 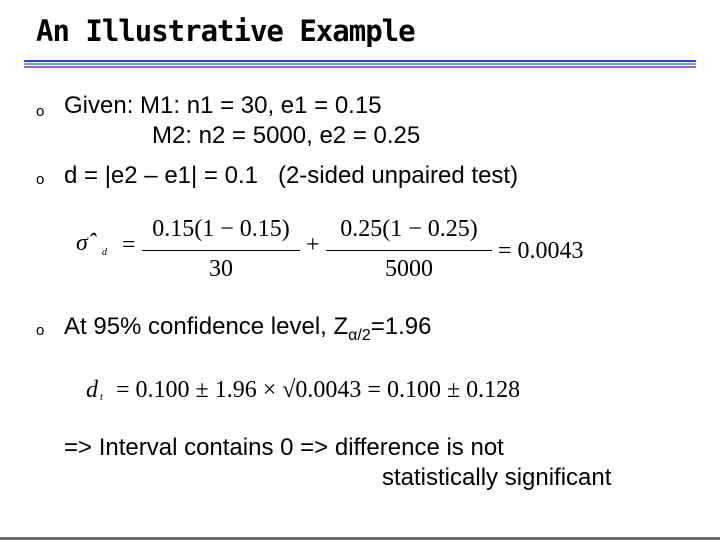 I want to click on interval-expression: = 0.100 ± 1.96 × √0.0043 = 0.100 ± 0.128, so click(x=318, y=390).